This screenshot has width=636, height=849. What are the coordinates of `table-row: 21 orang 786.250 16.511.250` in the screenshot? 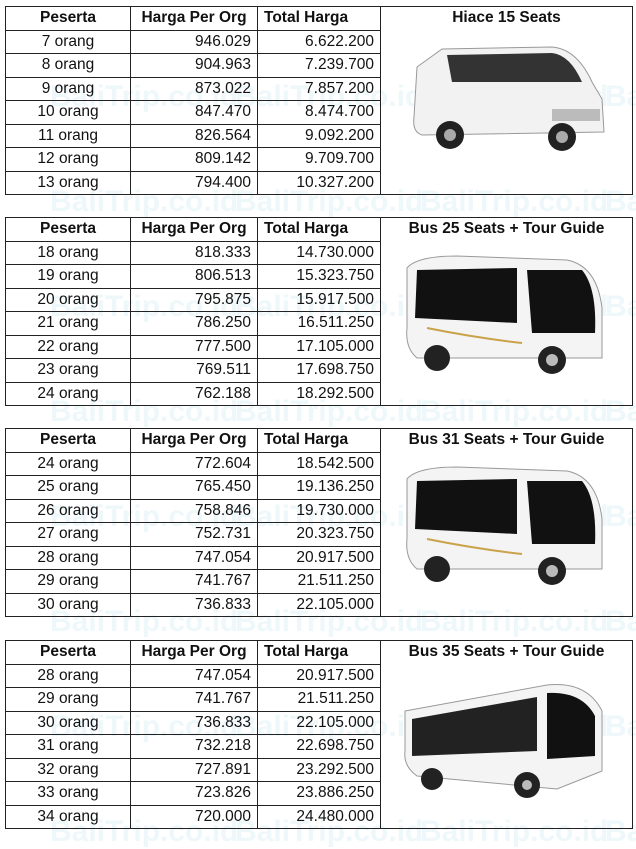 It's located at (319, 323).